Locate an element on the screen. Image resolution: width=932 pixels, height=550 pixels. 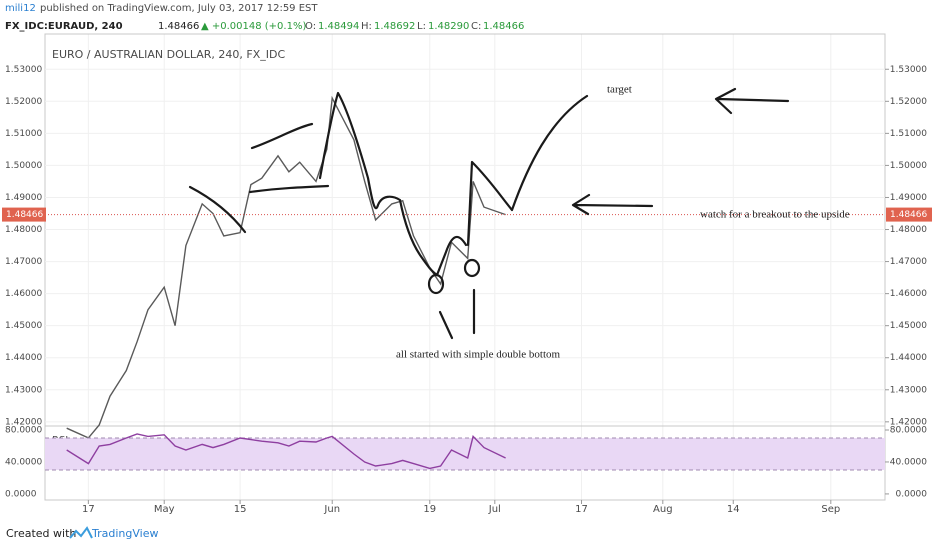
open-label: O: is located at coordinates (310, 26).